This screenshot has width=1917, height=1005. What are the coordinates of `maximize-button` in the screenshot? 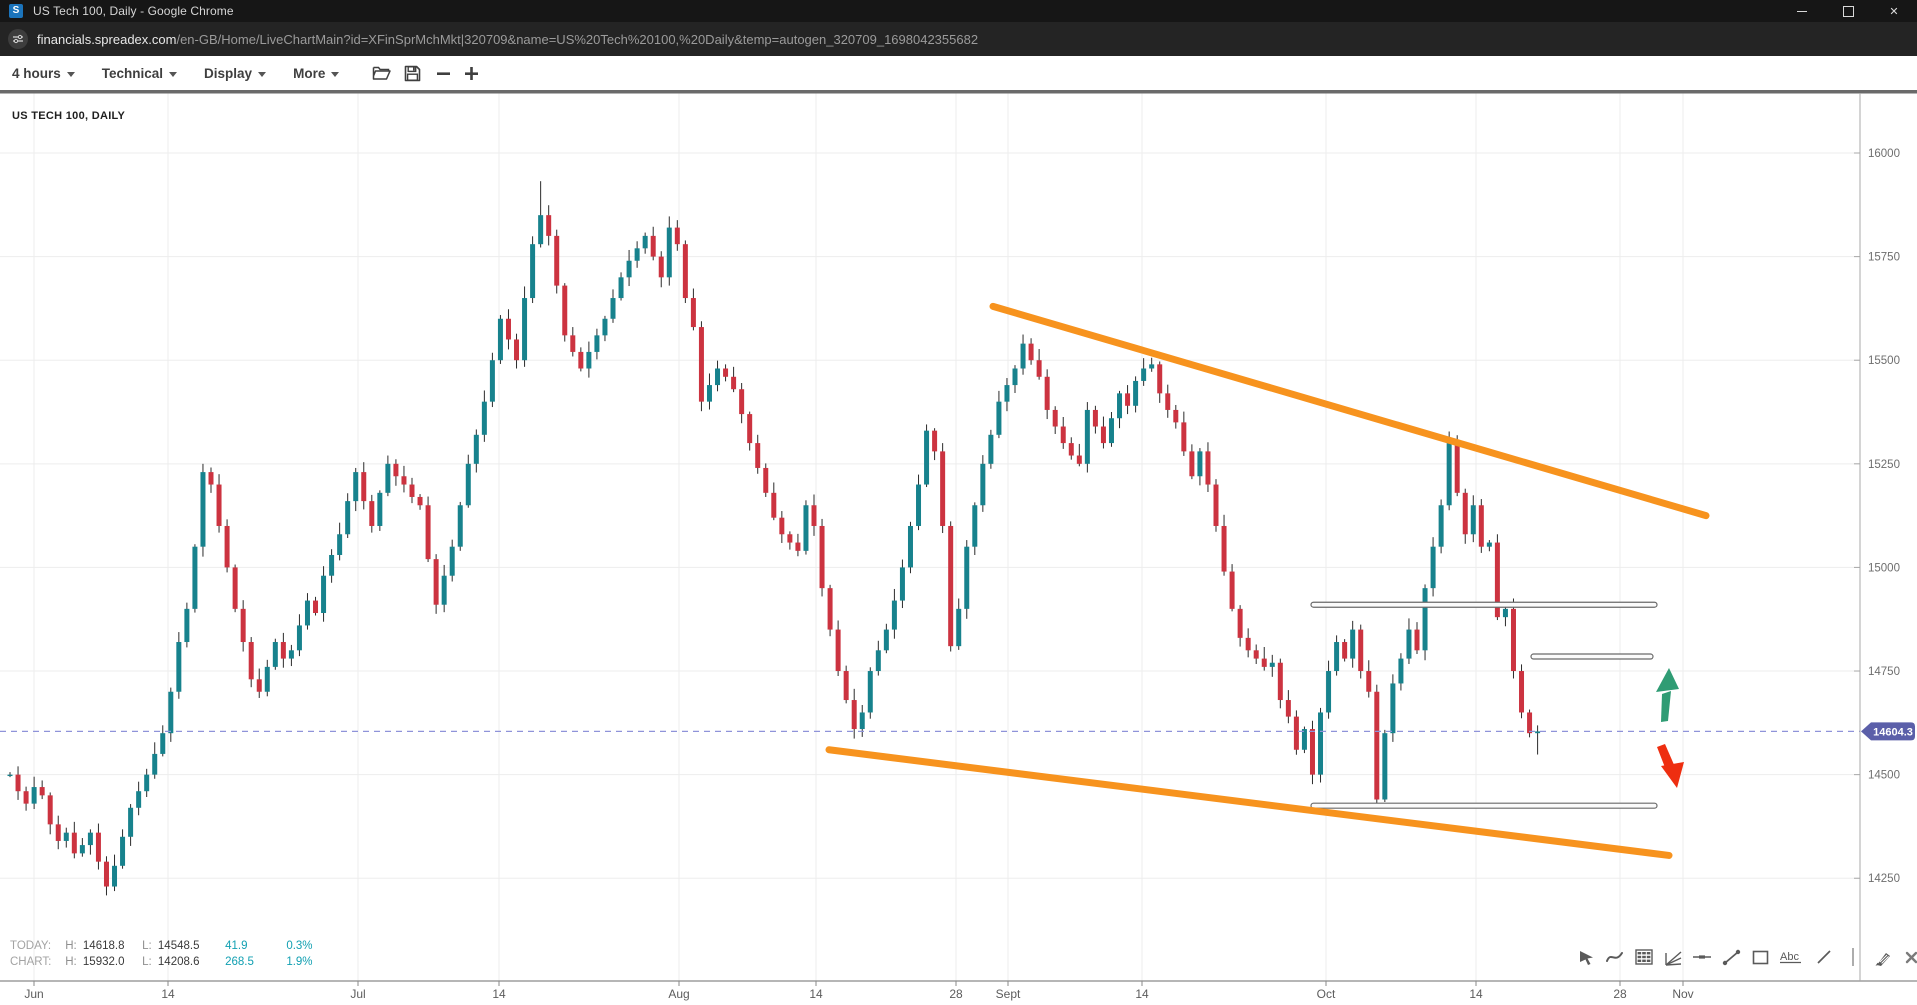 It's located at (1848, 11).